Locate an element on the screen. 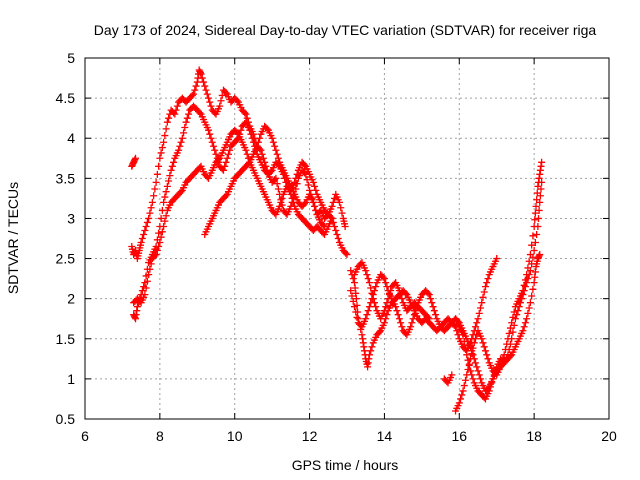 The height and width of the screenshot is (480, 640). x-tick-label: 14 is located at coordinates (385, 436).